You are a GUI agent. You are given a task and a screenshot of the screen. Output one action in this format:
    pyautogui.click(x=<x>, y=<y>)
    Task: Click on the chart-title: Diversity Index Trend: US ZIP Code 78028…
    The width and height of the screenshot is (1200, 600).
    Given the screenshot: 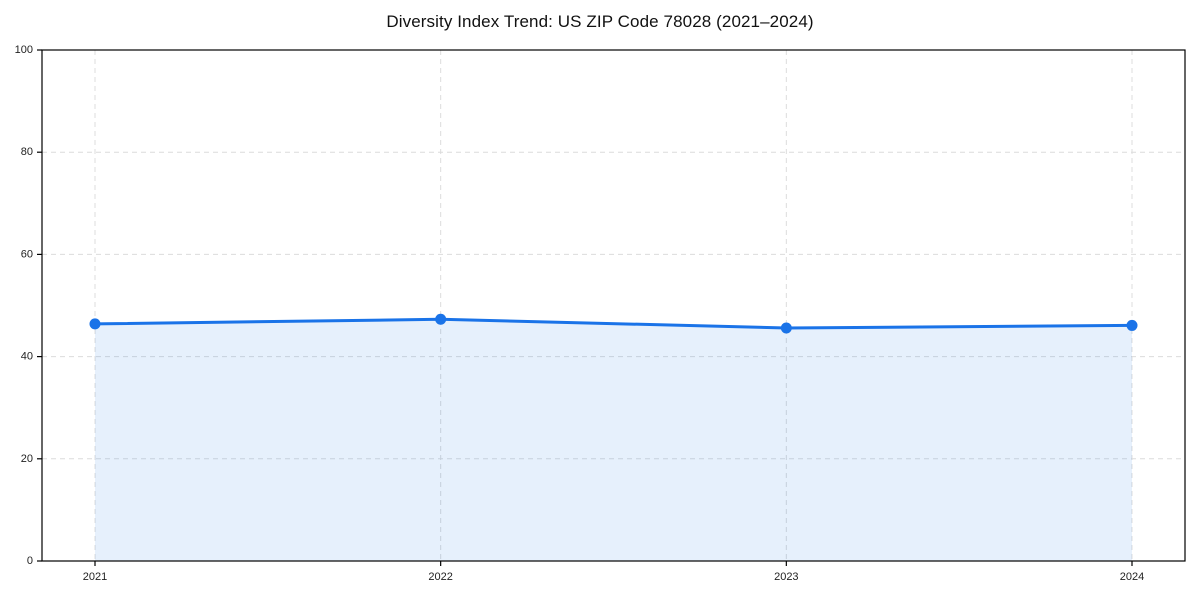 What is the action you would take?
    pyautogui.click(x=600, y=21)
    